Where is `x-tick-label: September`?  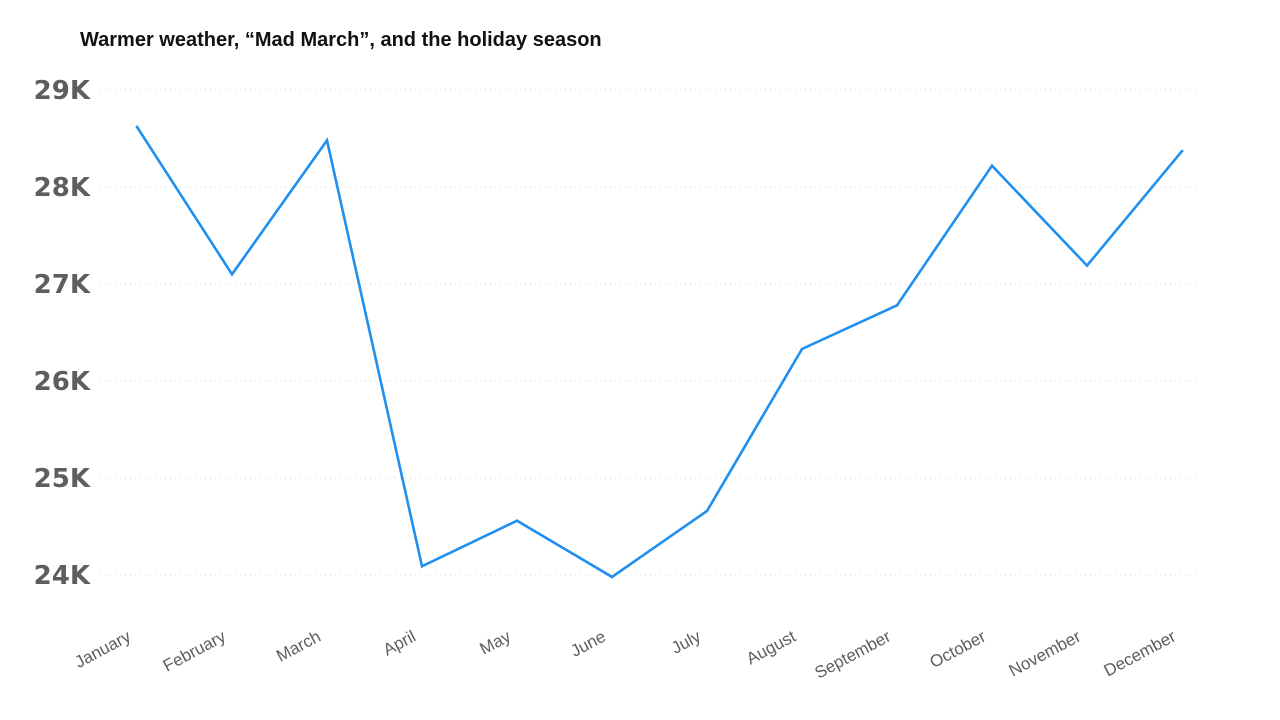
x-tick-label: September is located at coordinates (853, 655).